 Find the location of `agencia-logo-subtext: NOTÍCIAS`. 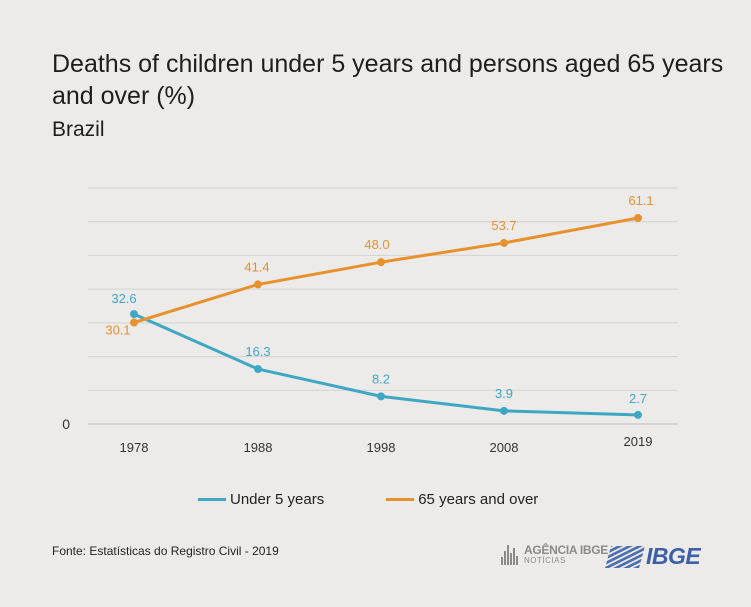

agencia-logo-subtext: NOTÍCIAS is located at coordinates (545, 560).